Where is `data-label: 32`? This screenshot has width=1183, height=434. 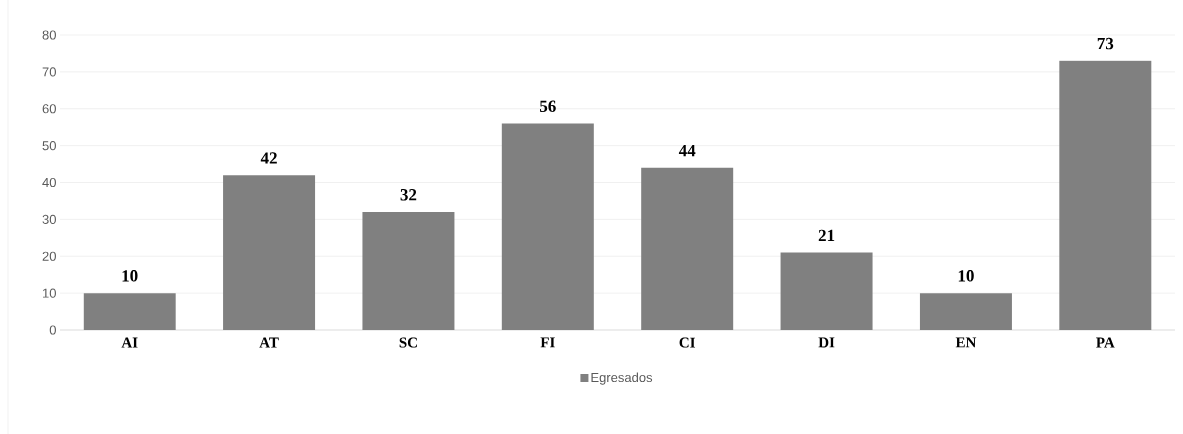 data-label: 32 is located at coordinates (408, 195).